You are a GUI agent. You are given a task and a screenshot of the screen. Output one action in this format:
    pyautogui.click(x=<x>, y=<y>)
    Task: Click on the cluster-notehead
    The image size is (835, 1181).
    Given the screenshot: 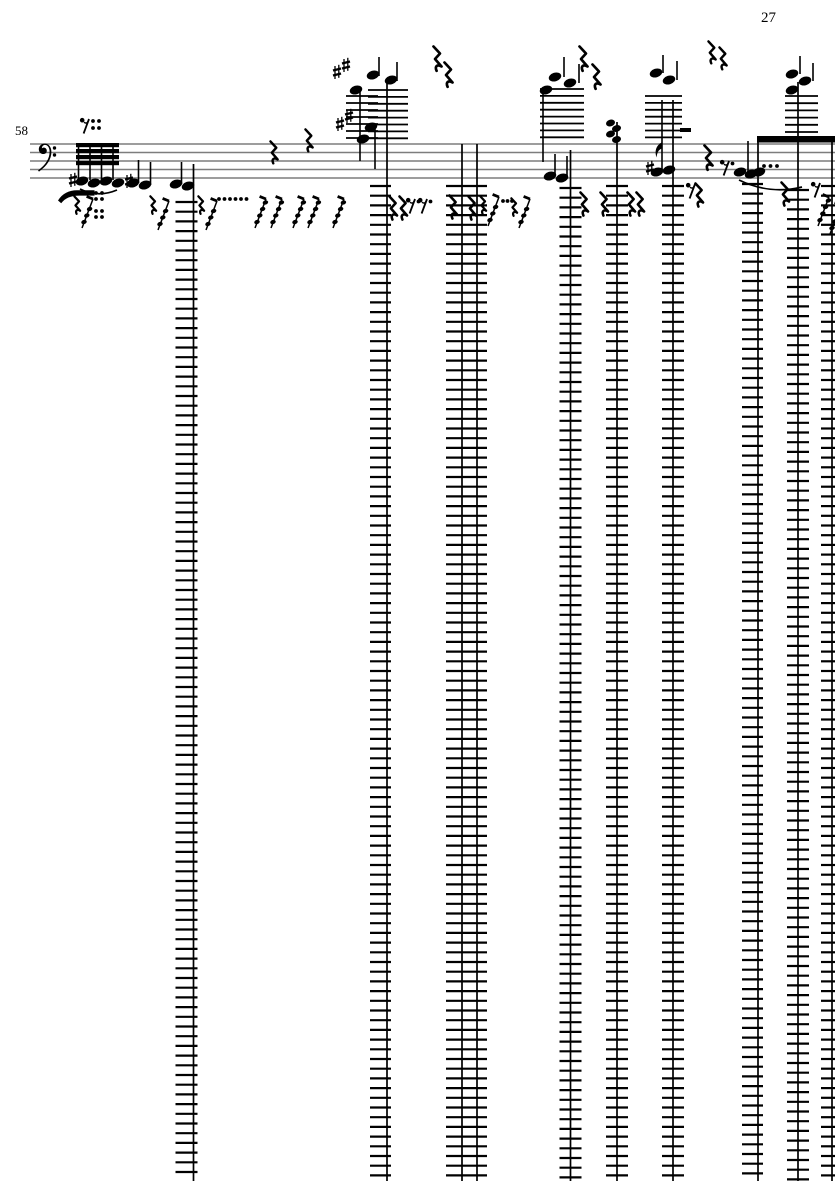 What is the action you would take?
    pyautogui.click(x=610, y=134)
    